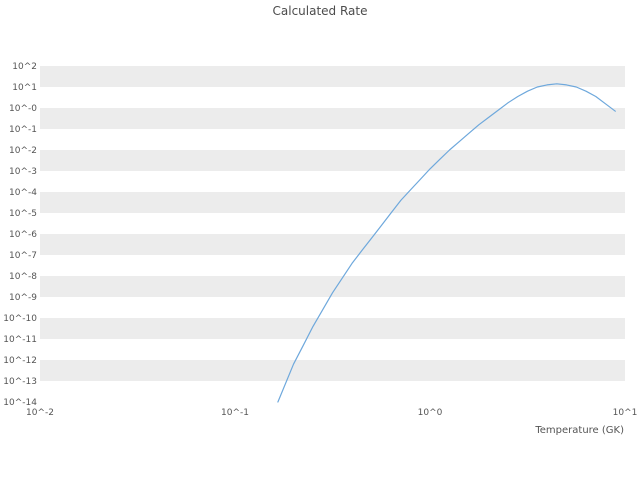 This screenshot has height=480, width=640. Describe the element at coordinates (20, 403) in the screenshot. I see `y-tick-label: 10^-14` at that location.